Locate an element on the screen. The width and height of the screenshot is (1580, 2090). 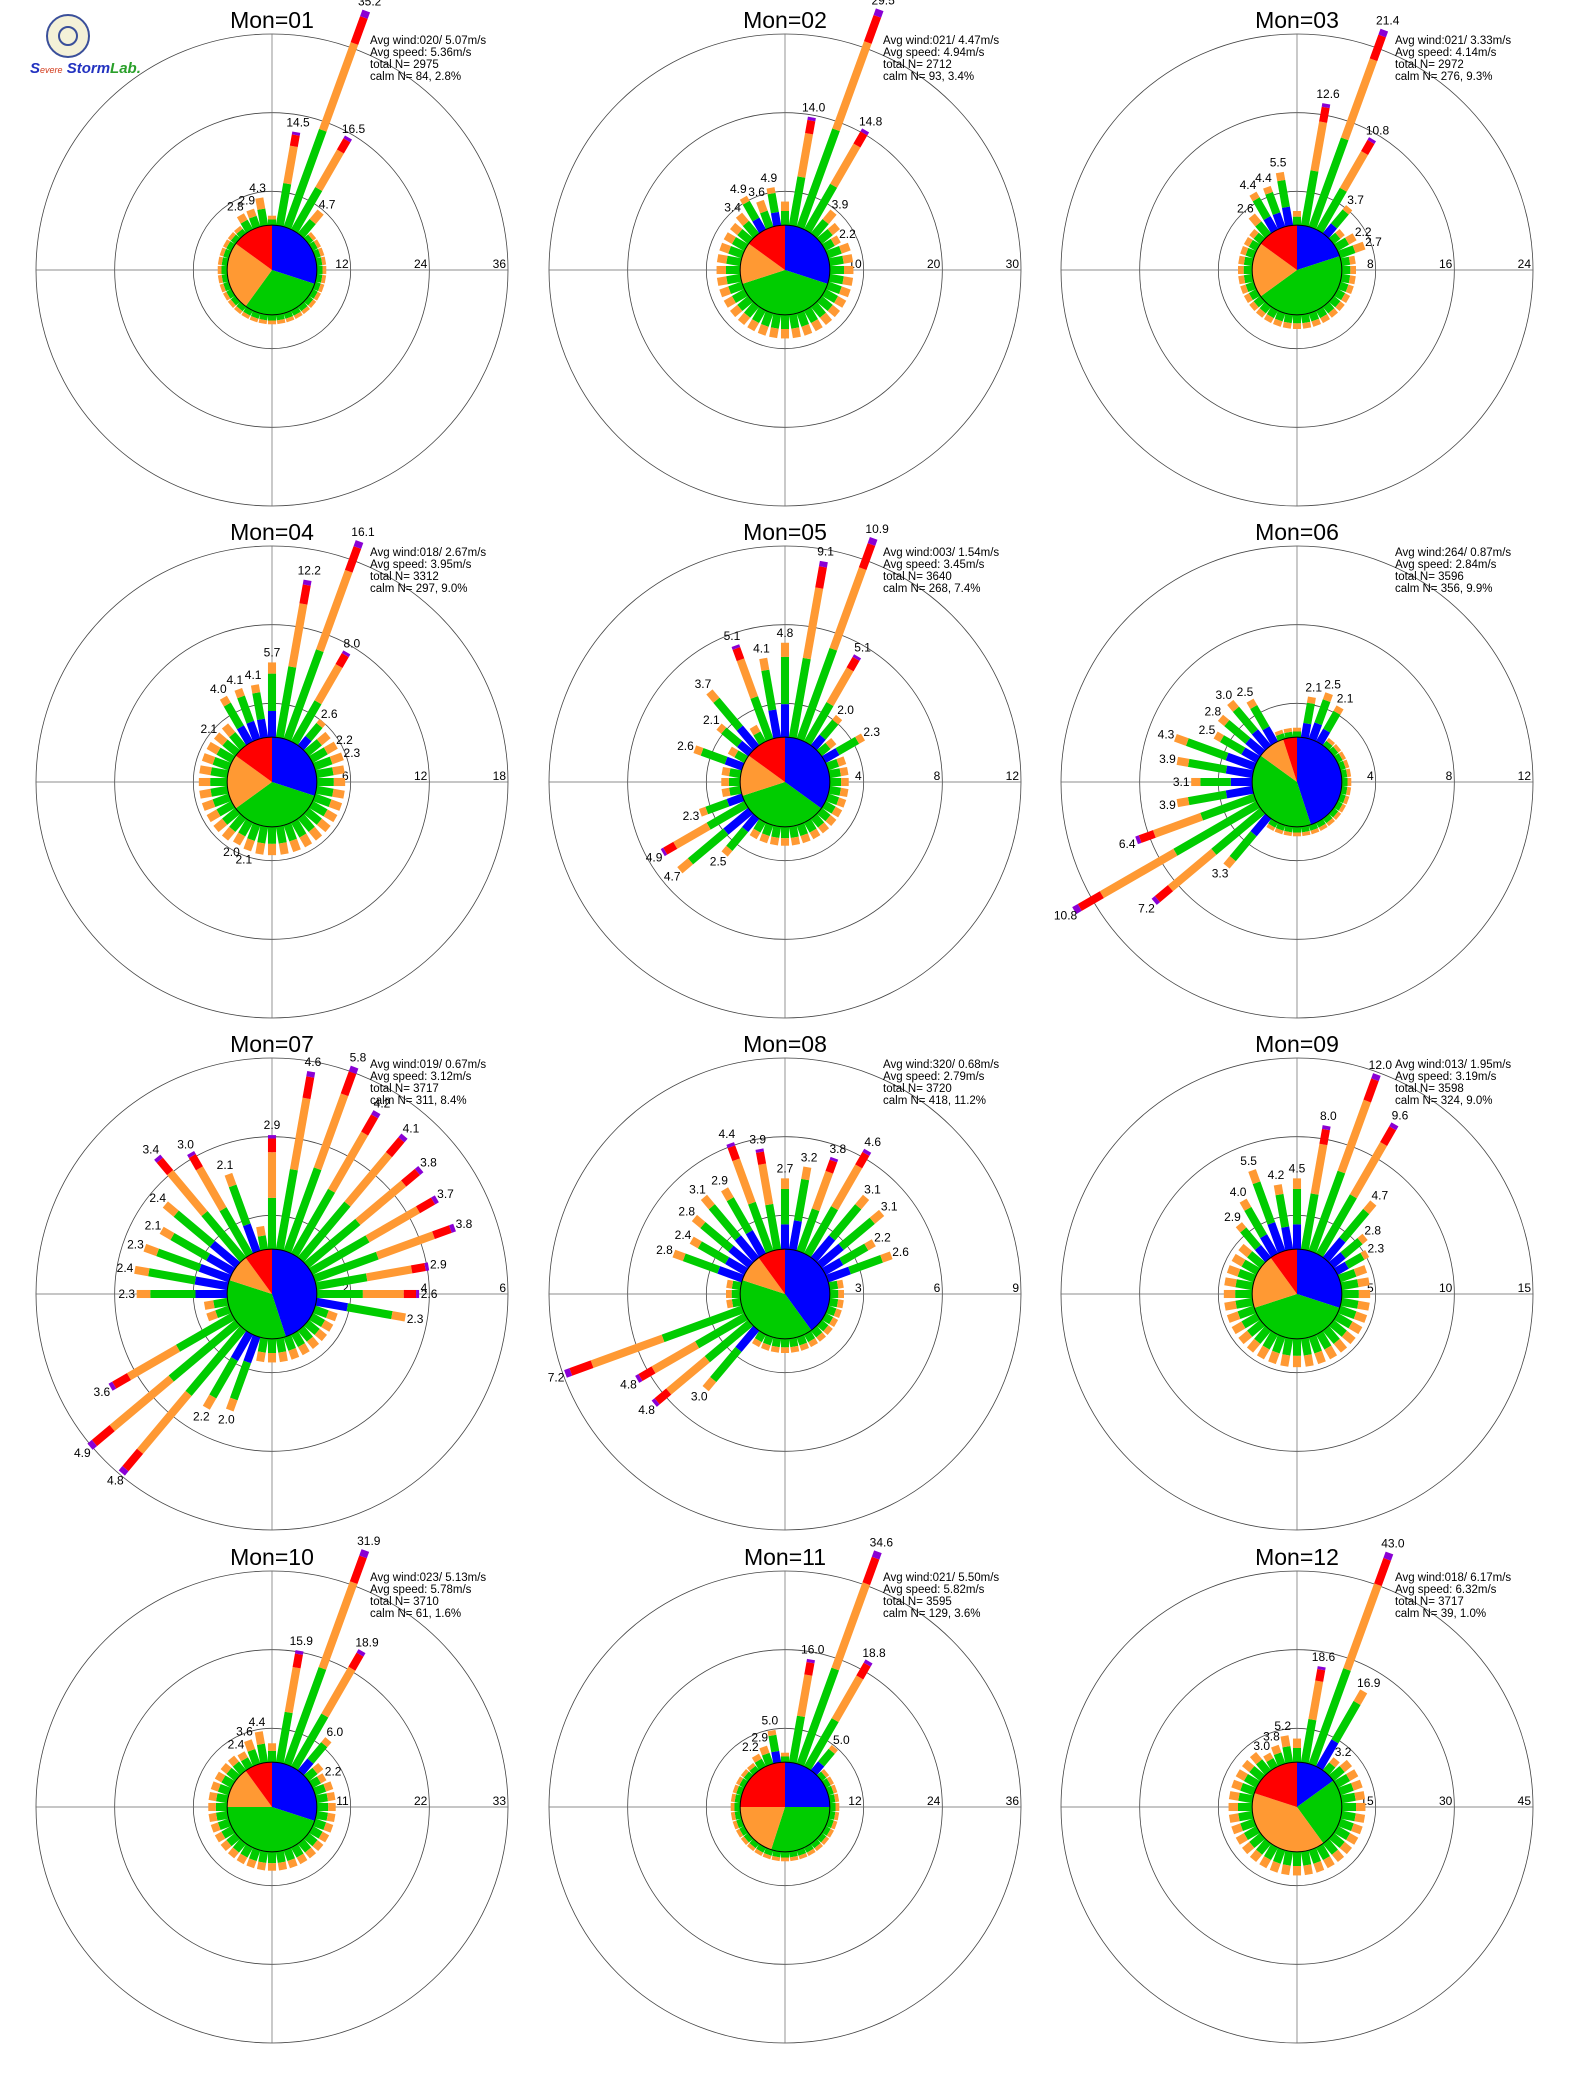
ring-label: 12 is located at coordinates (855, 1801).